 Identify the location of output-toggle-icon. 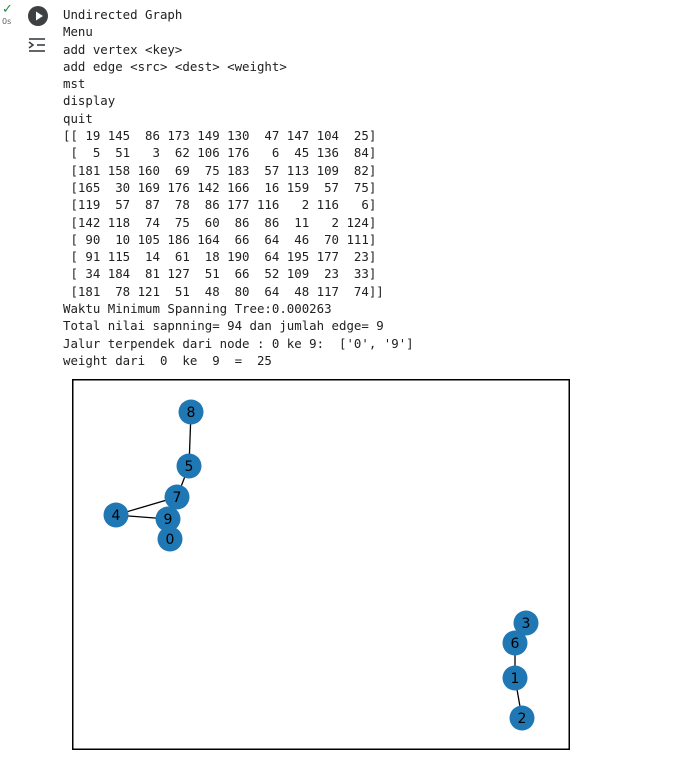
(36, 45).